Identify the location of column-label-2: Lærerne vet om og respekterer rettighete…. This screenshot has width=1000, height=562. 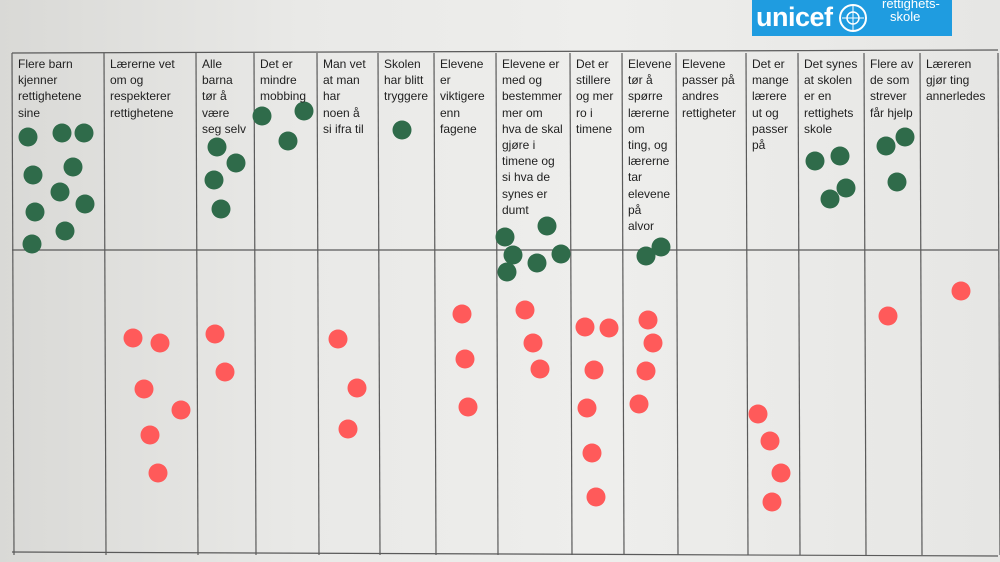
(142, 88).